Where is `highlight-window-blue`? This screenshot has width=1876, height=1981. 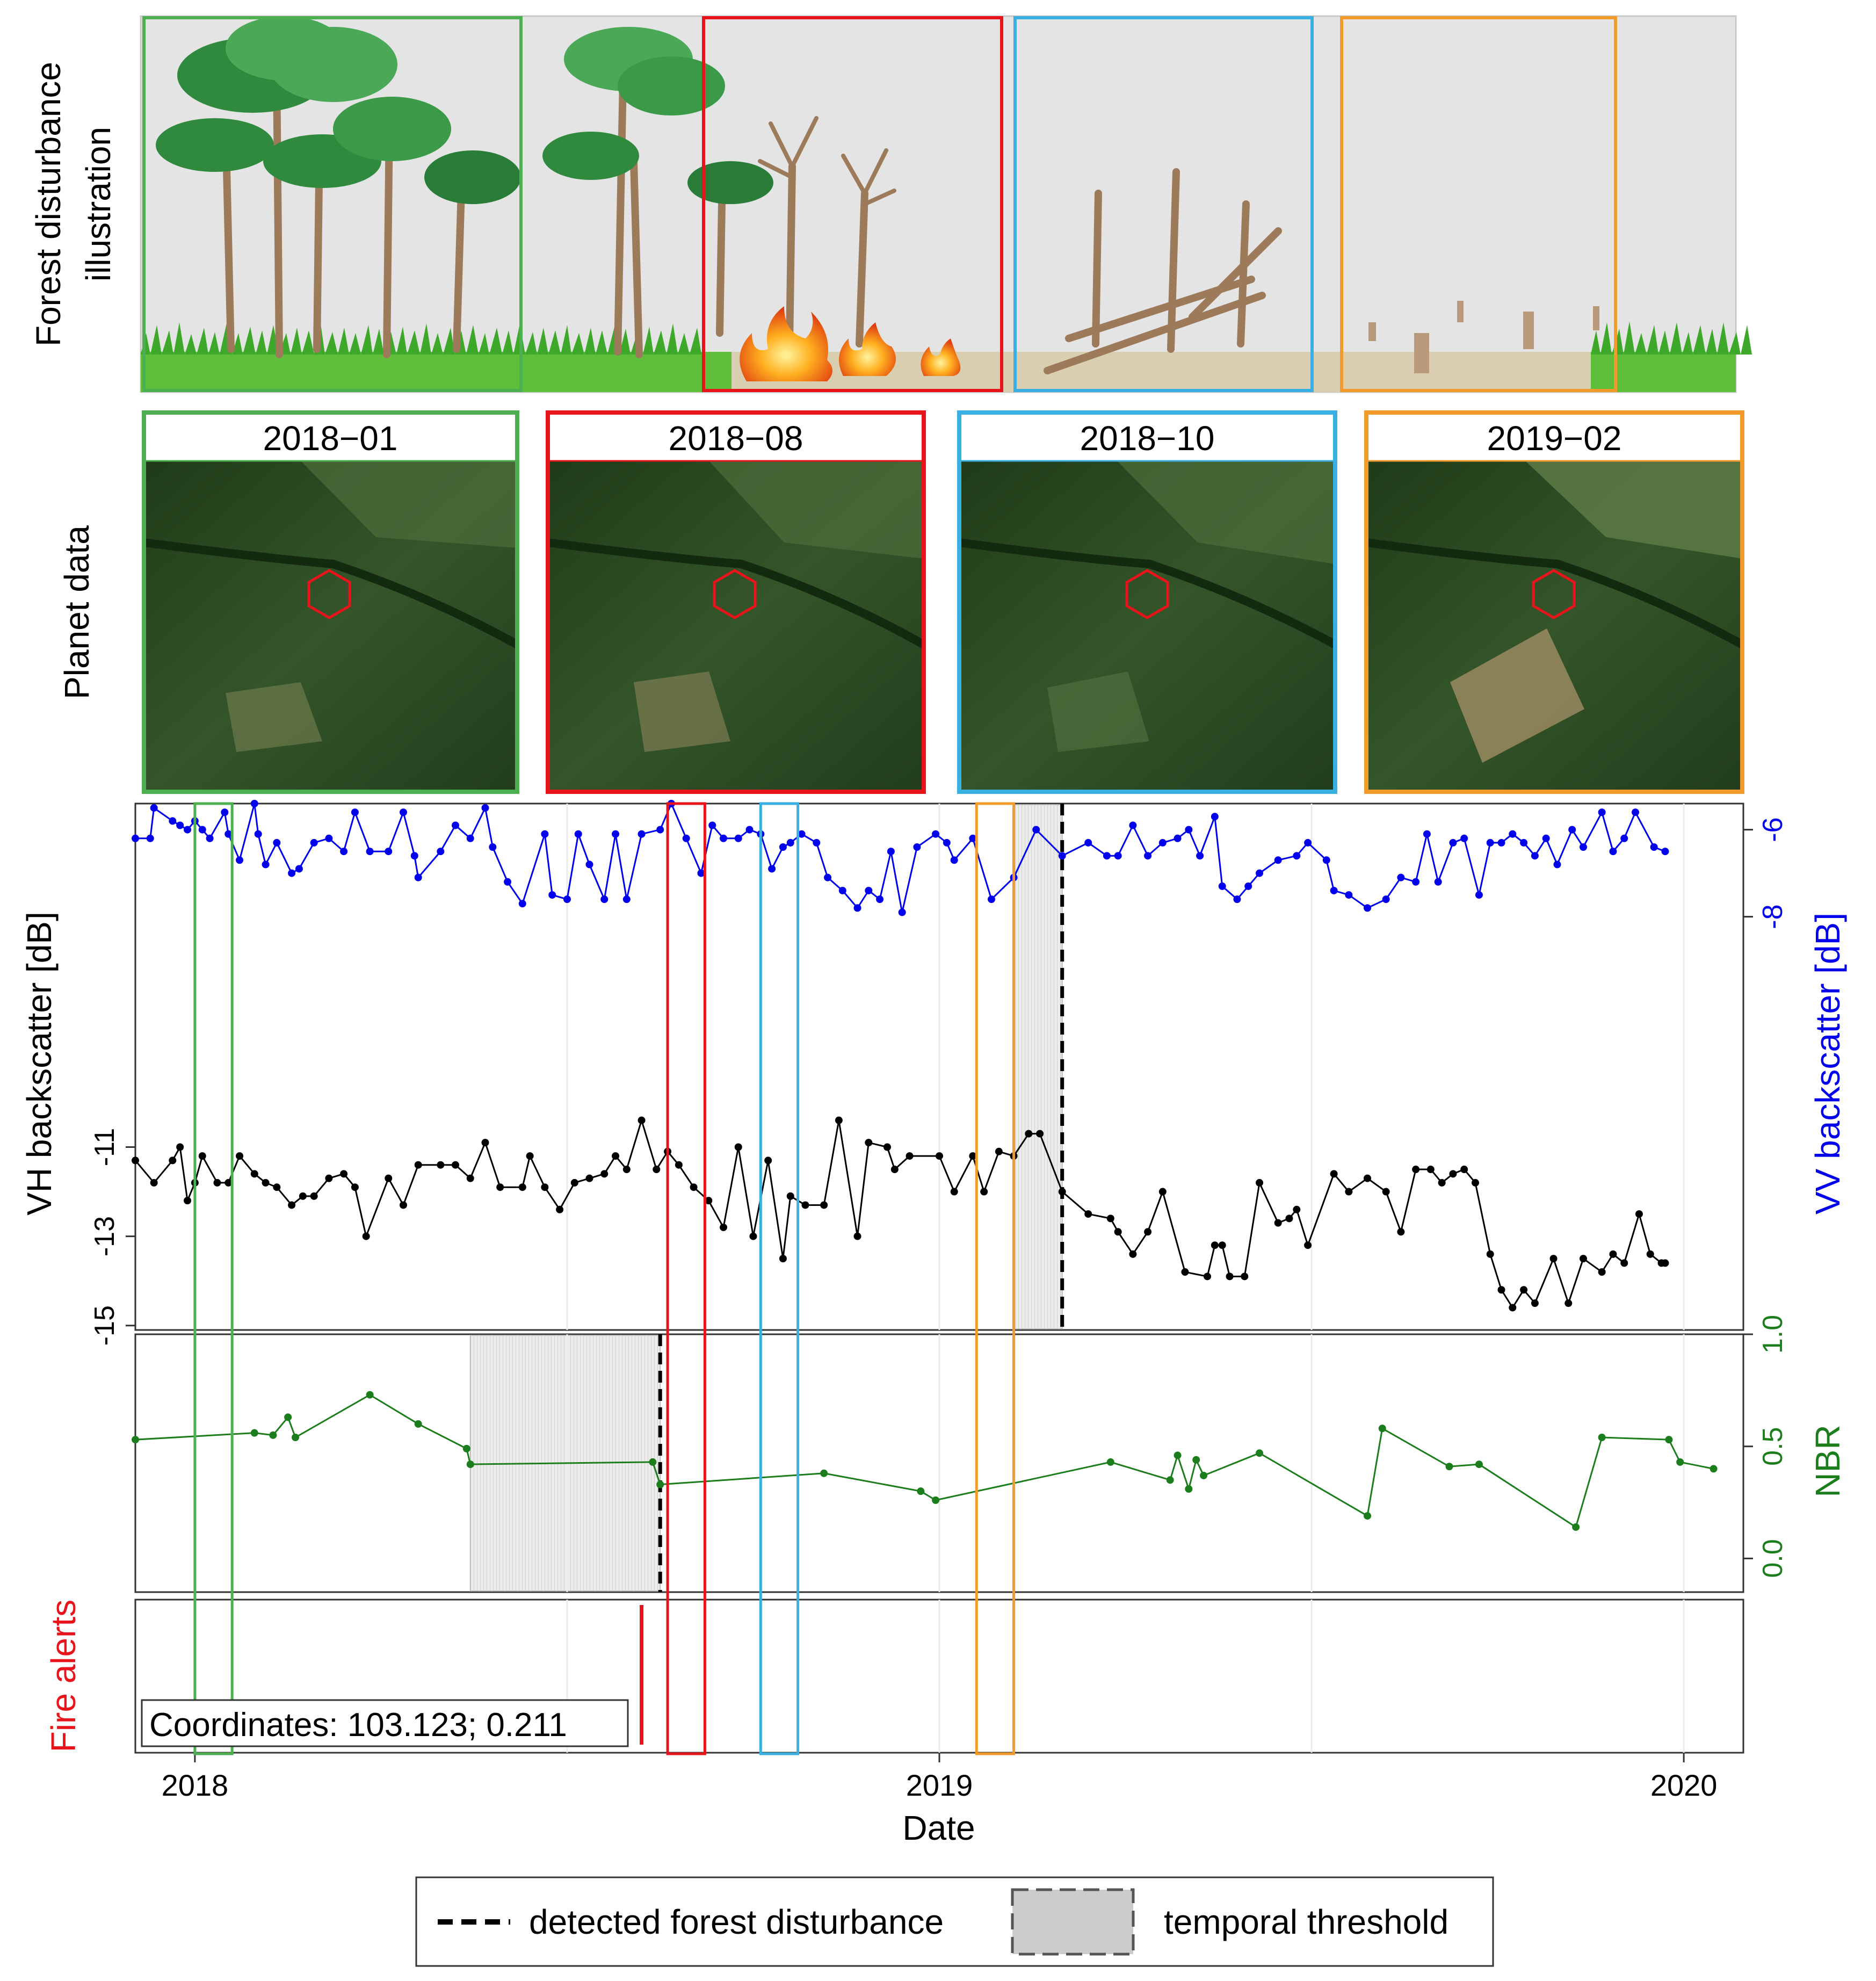 highlight-window-blue is located at coordinates (779, 1278).